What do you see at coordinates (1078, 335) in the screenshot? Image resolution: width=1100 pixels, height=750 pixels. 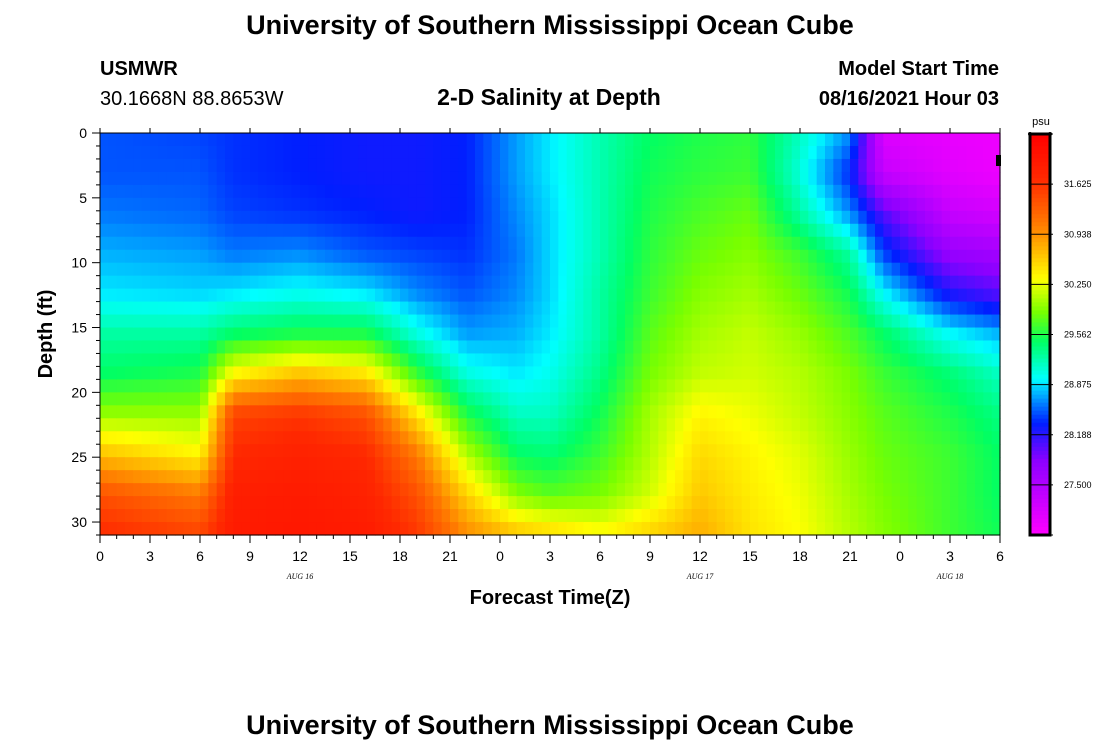 I see `colorbar-label: 29.562` at bounding box center [1078, 335].